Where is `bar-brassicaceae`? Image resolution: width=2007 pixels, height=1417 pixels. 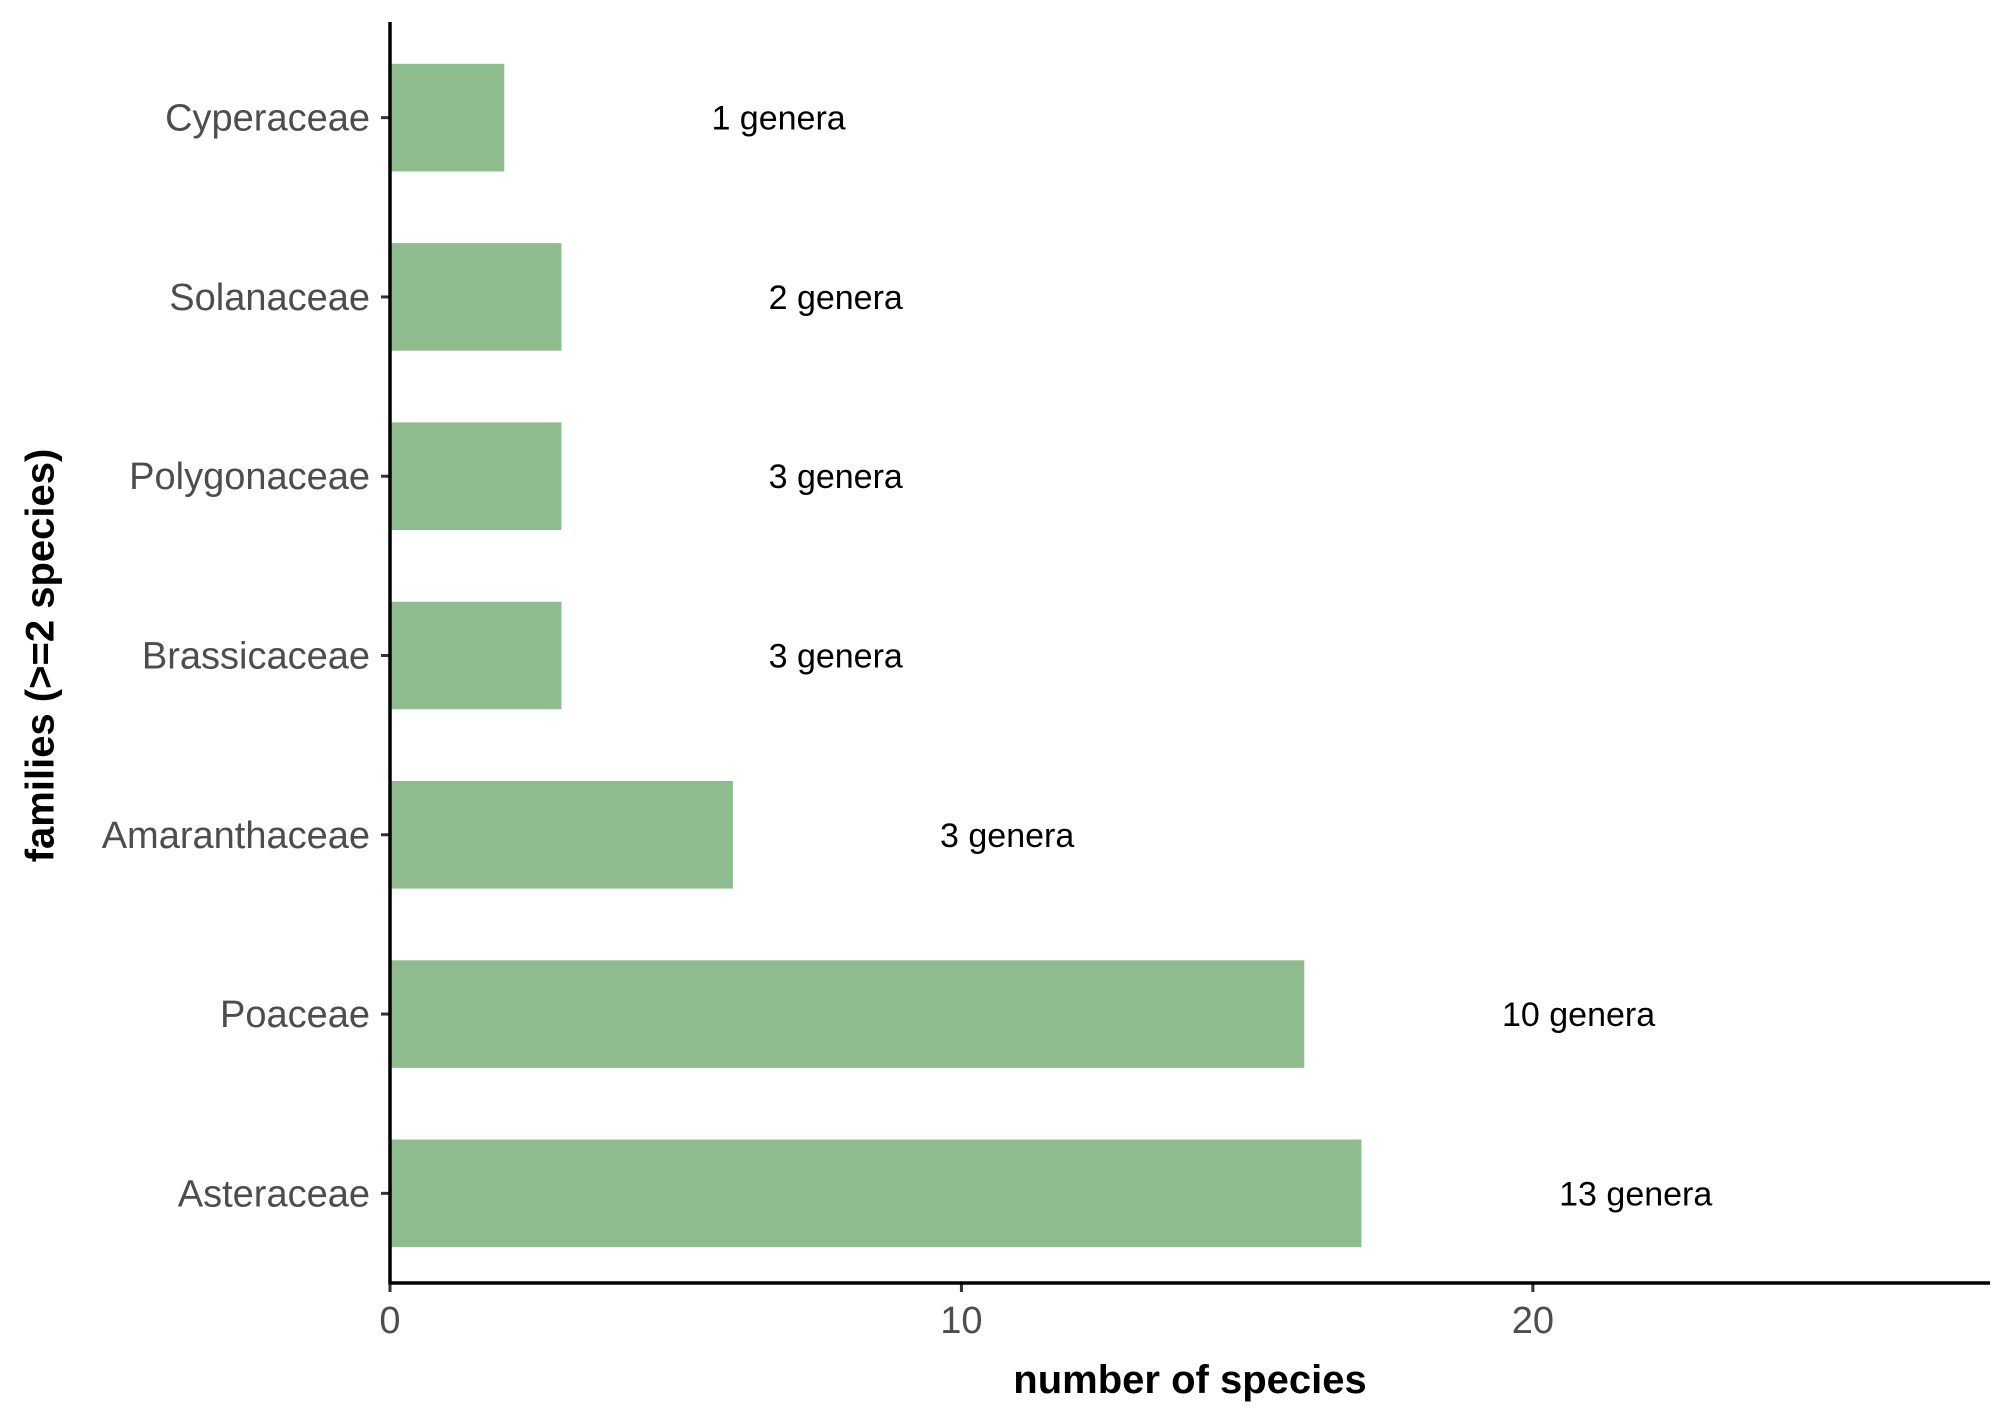 bar-brassicaceae is located at coordinates (476, 655).